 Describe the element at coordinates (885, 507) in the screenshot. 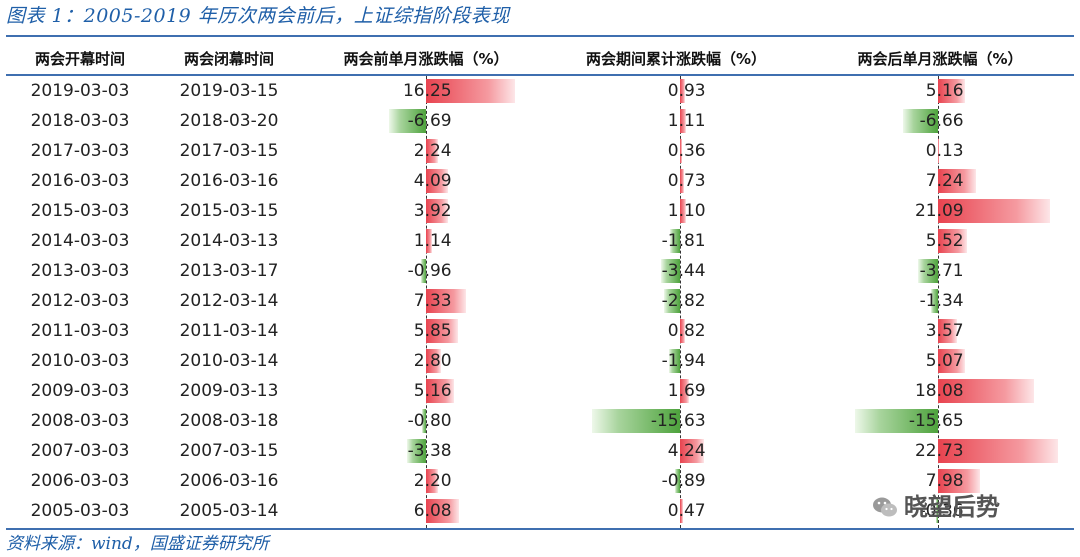

I see `wechat-icon` at that location.